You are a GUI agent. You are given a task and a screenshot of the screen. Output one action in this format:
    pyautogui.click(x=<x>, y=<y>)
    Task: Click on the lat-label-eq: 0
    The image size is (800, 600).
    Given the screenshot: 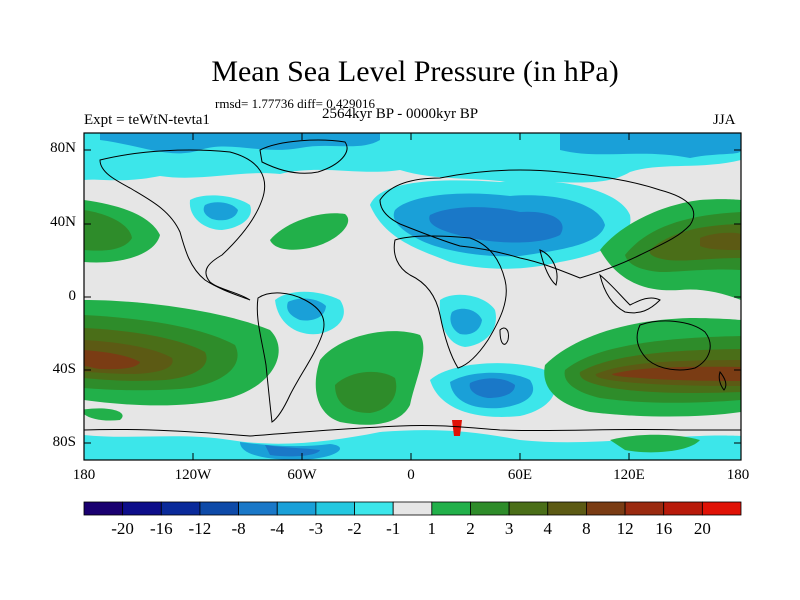 What is the action you would take?
    pyautogui.click(x=72, y=296)
    